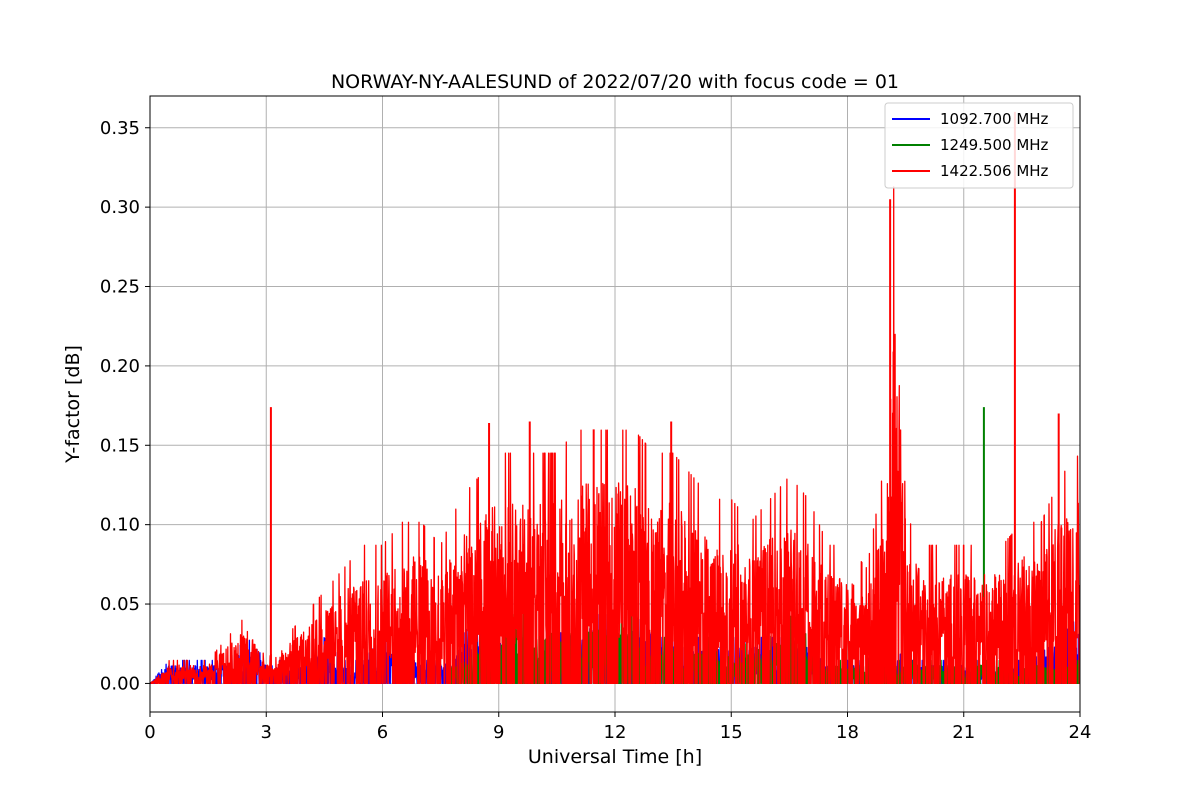 The image size is (1200, 800). Describe the element at coordinates (731, 732) in the screenshot. I see `x-tick-label: 15` at that location.